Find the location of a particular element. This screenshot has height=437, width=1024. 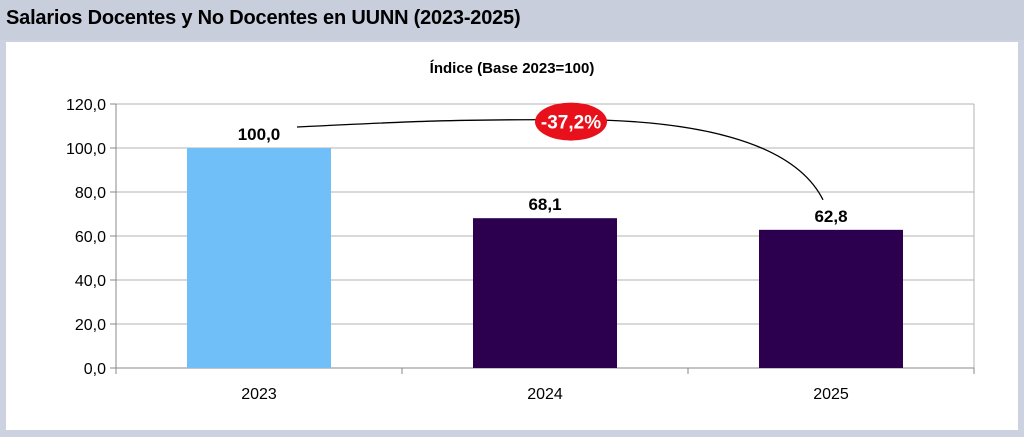

annotation-badge is located at coordinates (571, 121).